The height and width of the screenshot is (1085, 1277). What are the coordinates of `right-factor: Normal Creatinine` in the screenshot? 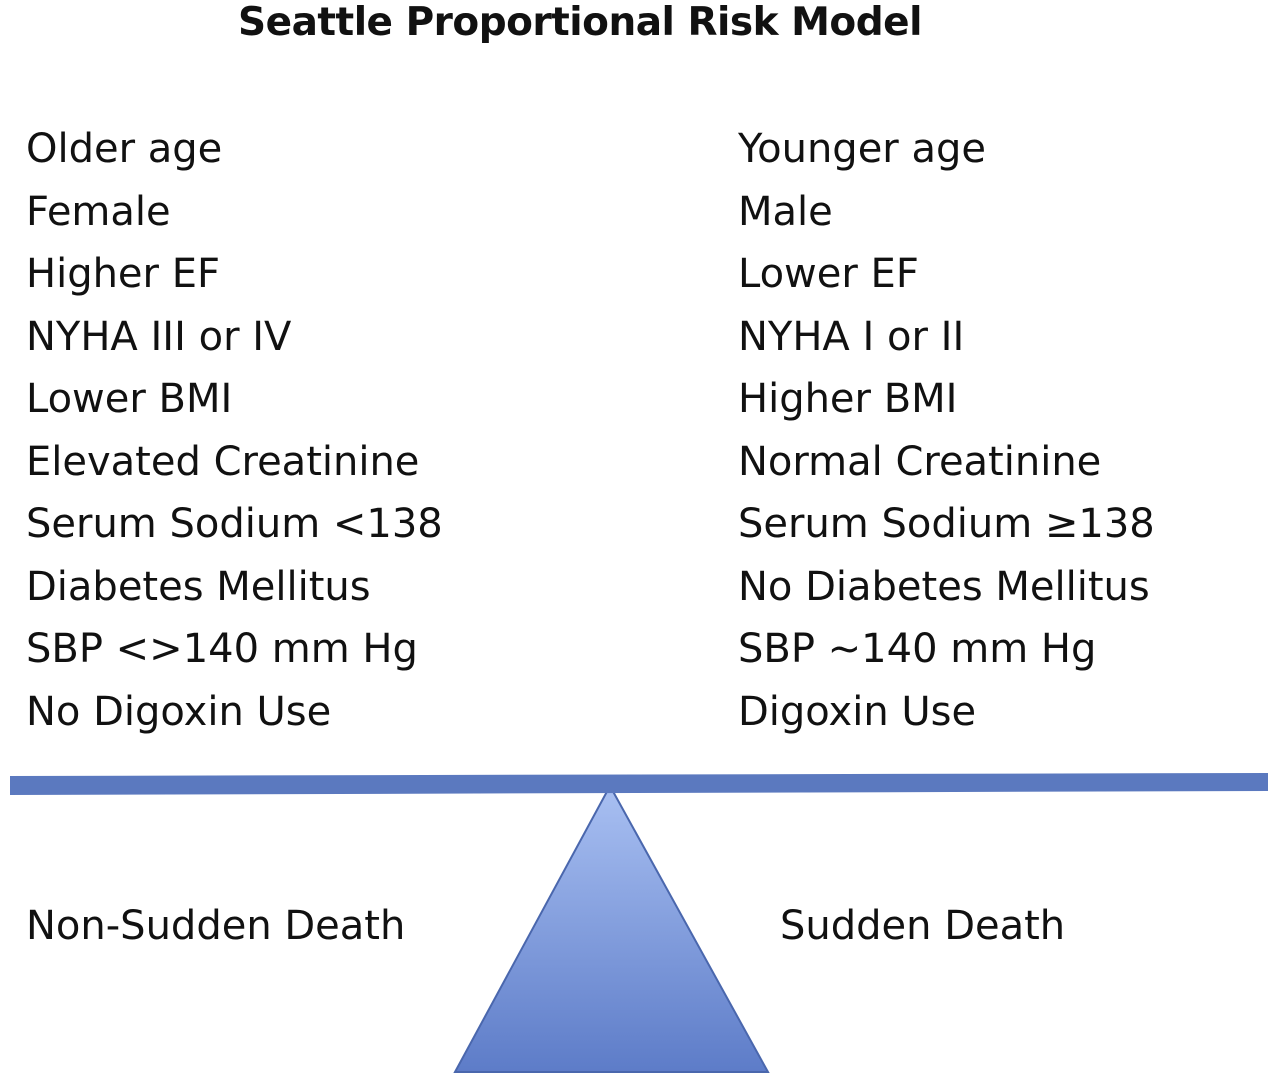 It's located at (920, 461).